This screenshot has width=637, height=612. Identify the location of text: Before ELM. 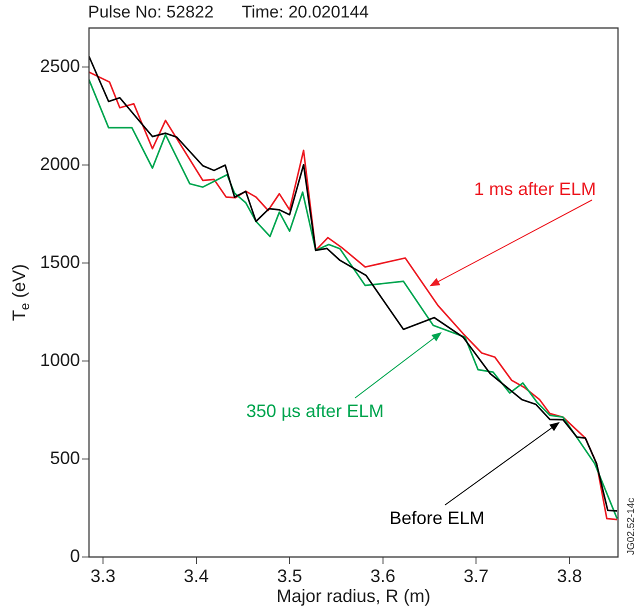
(437, 518).